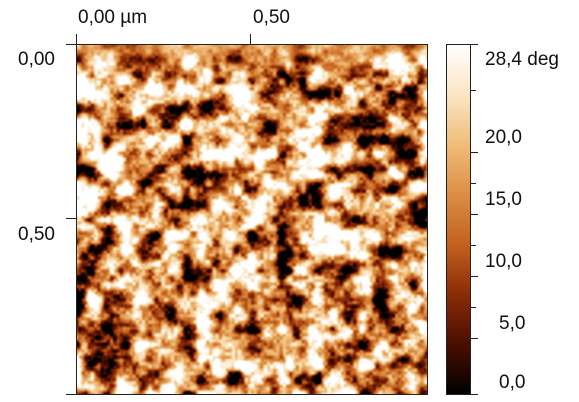 This screenshot has height=402, width=579. Describe the element at coordinates (512, 323) in the screenshot. I see `colorbar-label-5: 5,0` at that location.